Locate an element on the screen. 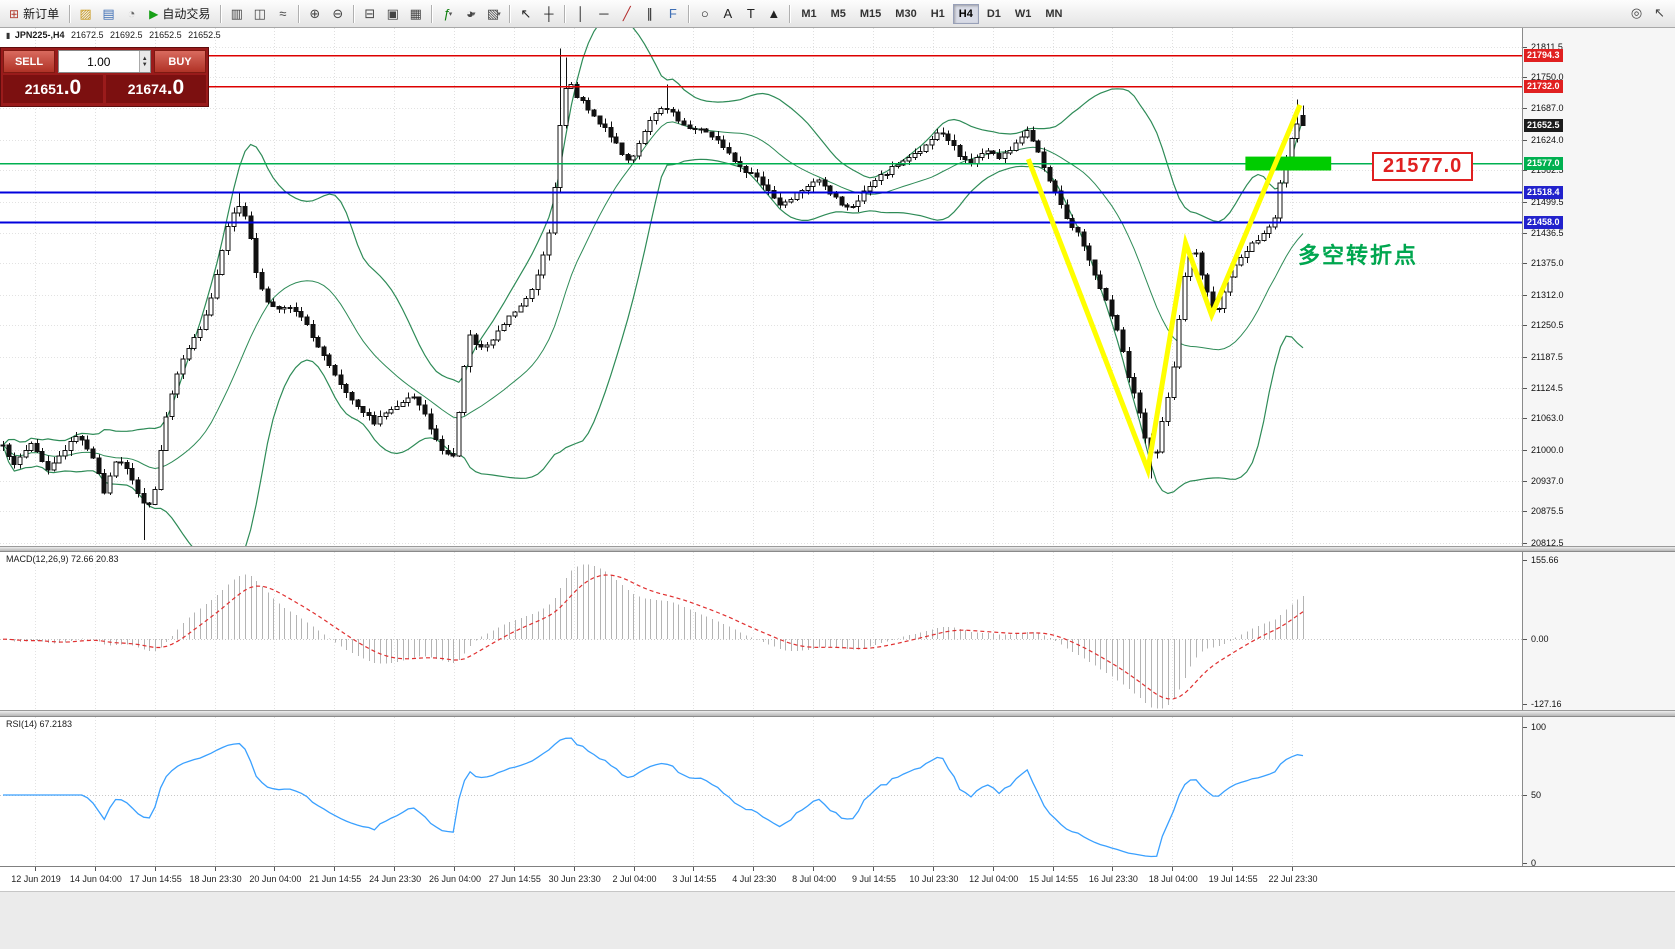  data-window-icon: ◔ is located at coordinates (131, 13).